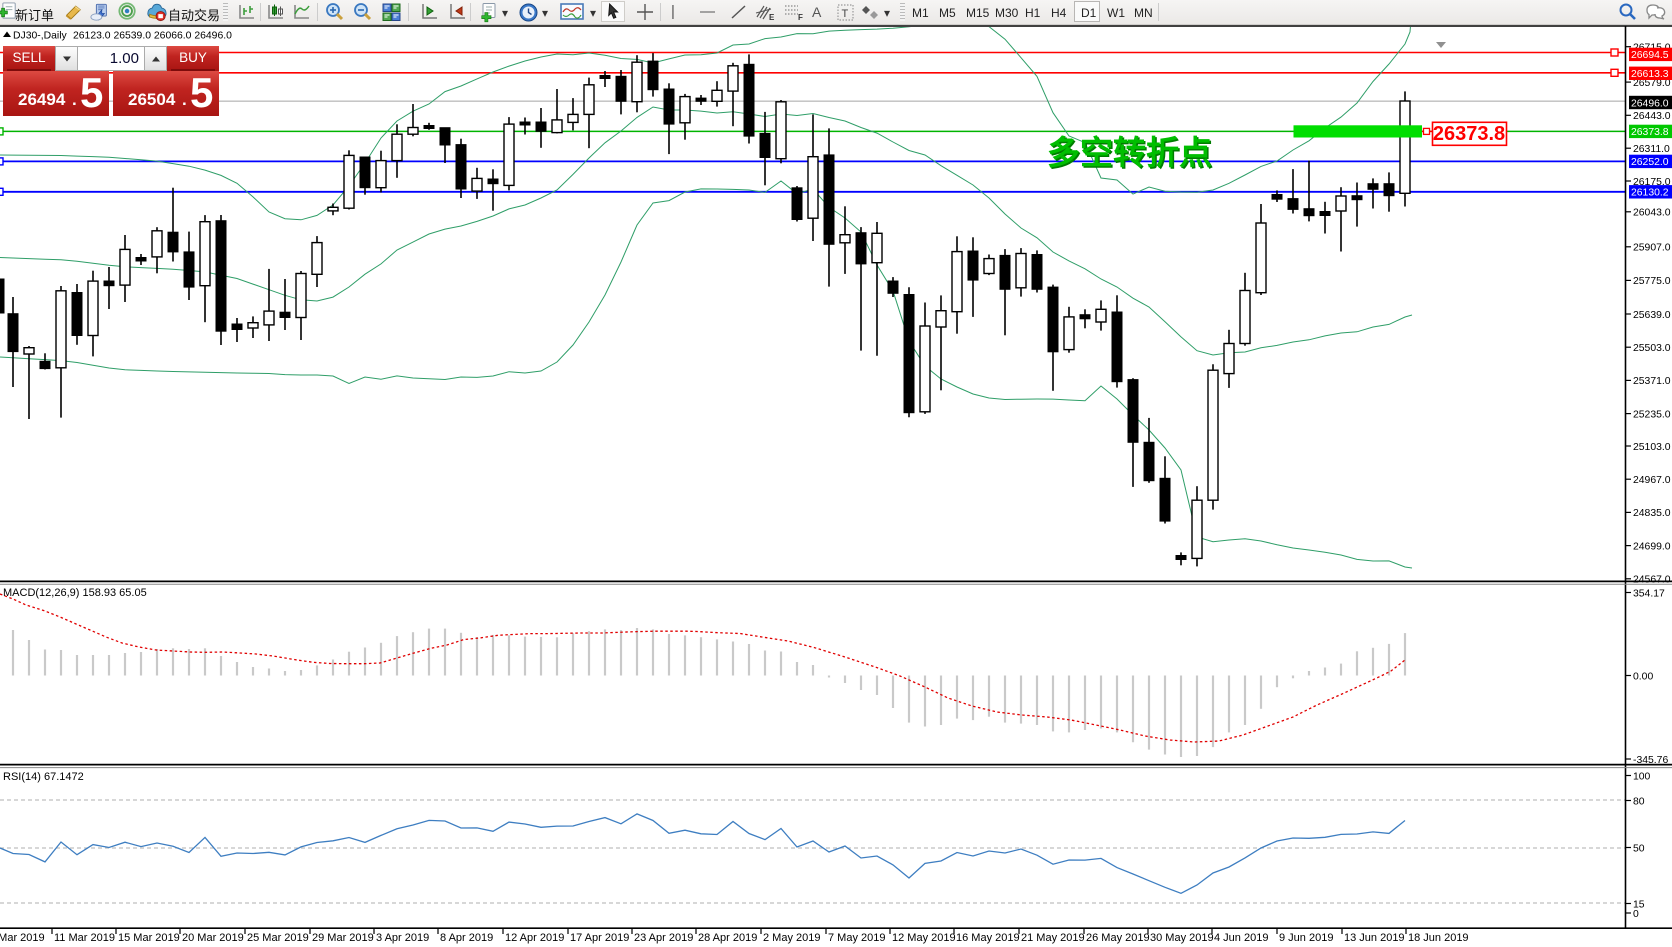 This screenshot has height=947, width=1672. What do you see at coordinates (1650, 162) in the screenshot?
I see `svg-text: 26252.0` at bounding box center [1650, 162].